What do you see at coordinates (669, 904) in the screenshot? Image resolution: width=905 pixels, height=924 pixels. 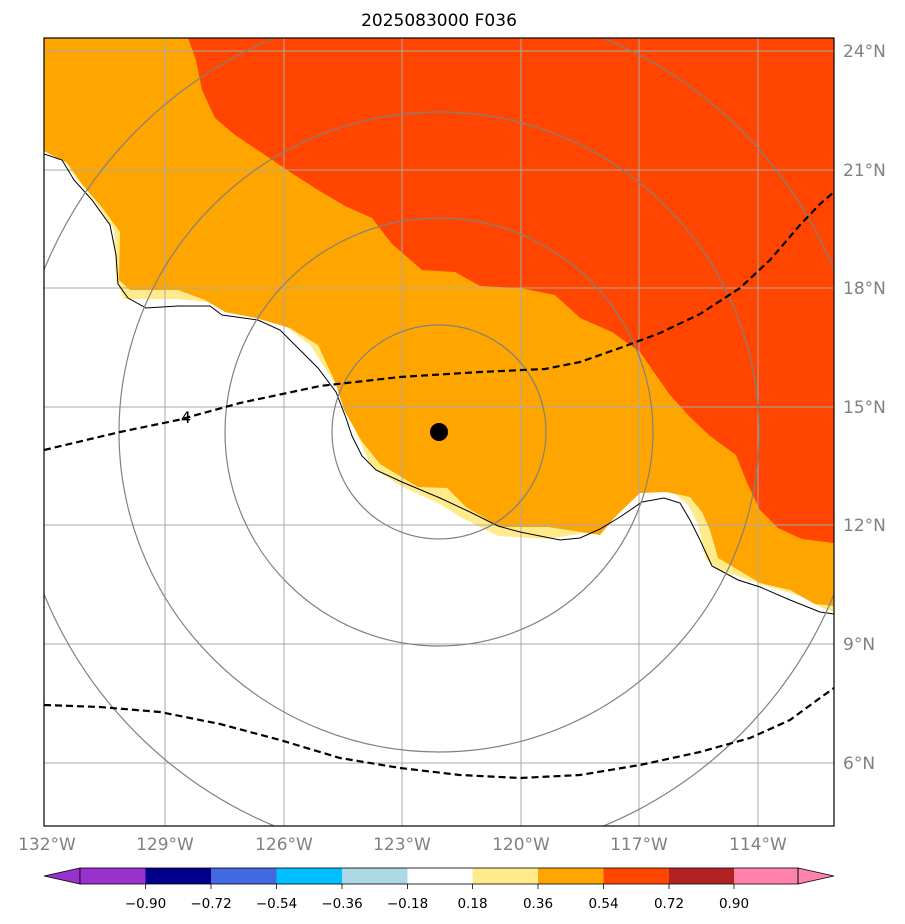 I see `colorbar-tick-label: 0.72` at bounding box center [669, 904].